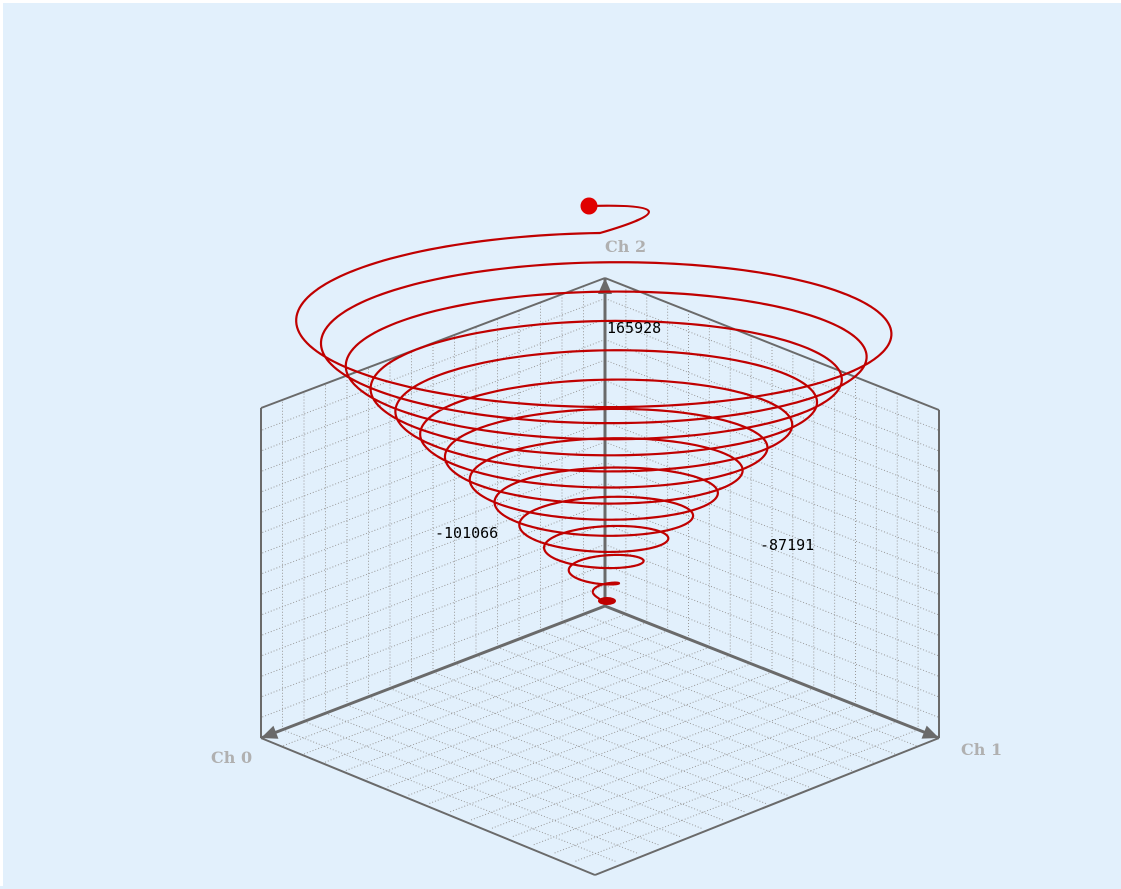 The width and height of the screenshot is (1121, 889). I want to click on floor-front-right-edge, so click(767, 806).